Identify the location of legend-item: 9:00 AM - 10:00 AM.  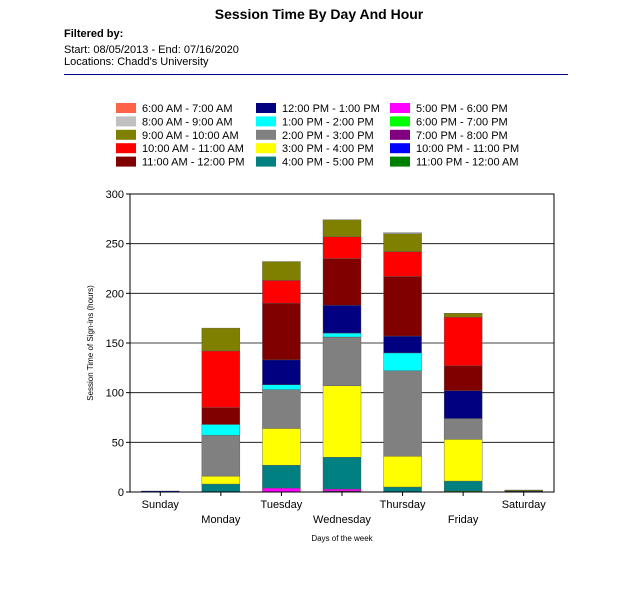
(177, 135).